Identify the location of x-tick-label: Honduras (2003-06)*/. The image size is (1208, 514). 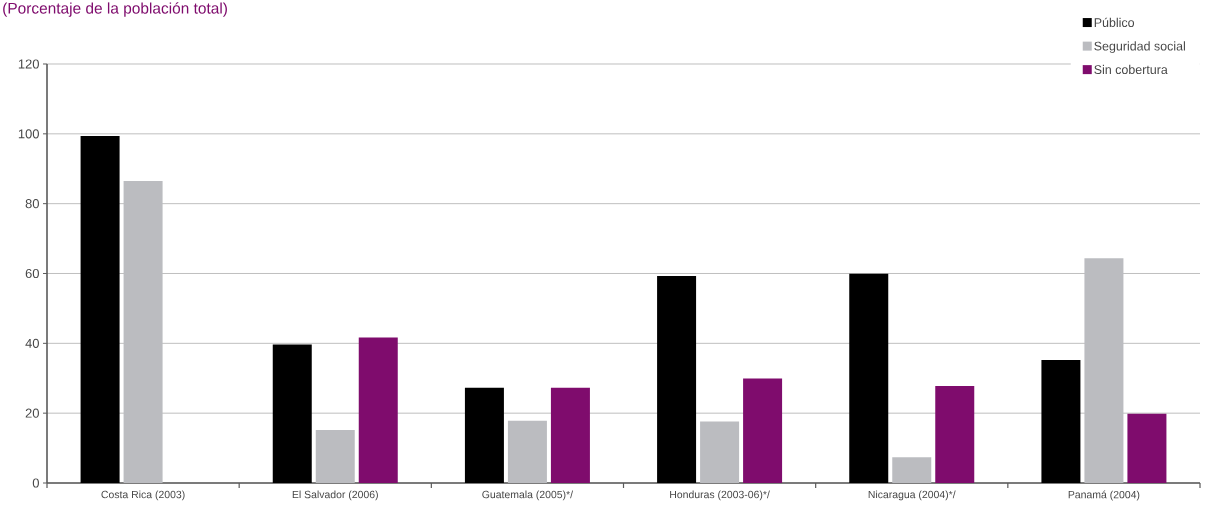
(720, 495).